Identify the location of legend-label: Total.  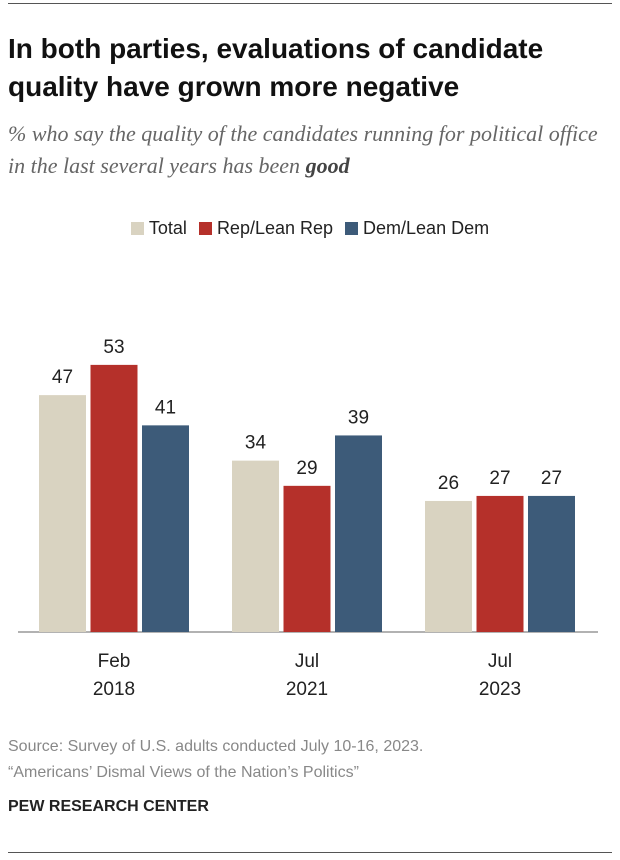
(167, 228).